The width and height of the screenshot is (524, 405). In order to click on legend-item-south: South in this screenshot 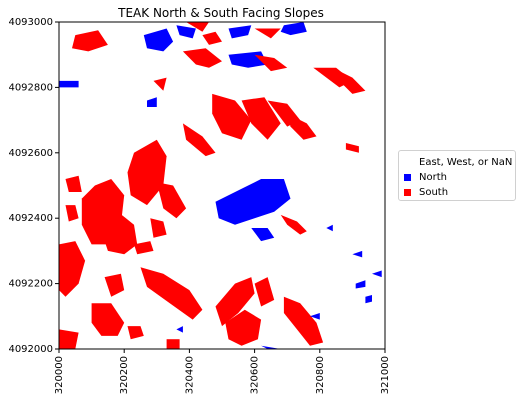, I will do `click(426, 192)`.